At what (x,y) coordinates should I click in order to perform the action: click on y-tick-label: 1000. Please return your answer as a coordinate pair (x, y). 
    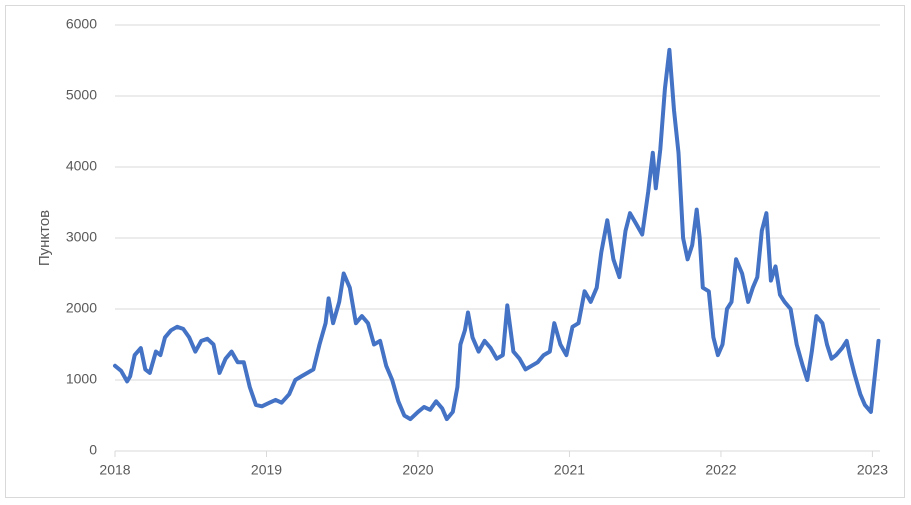
    Looking at the image, I should click on (81, 379).